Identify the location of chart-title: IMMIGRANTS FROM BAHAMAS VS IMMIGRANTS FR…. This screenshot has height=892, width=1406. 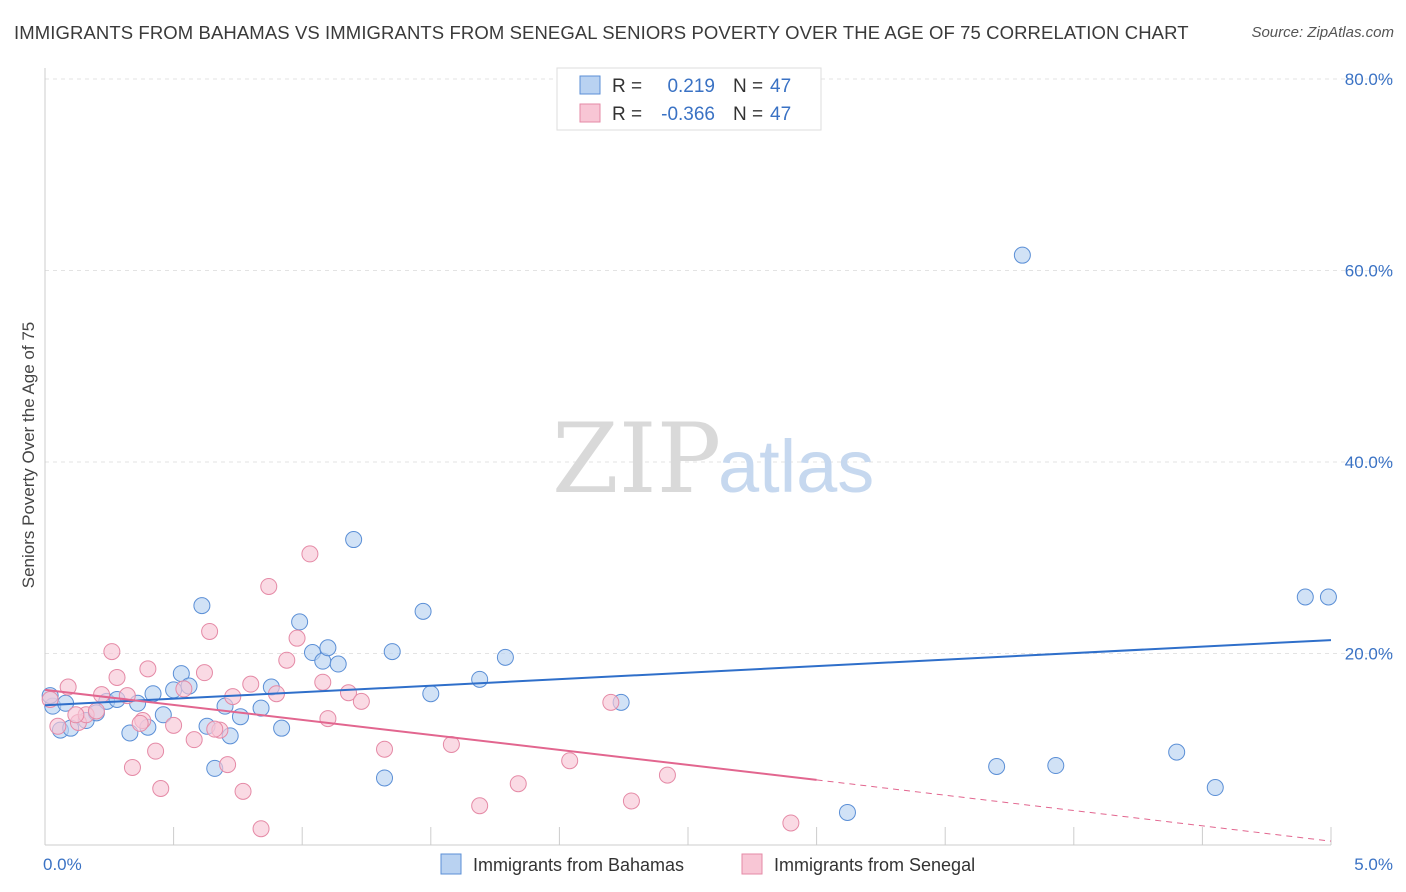
(601, 32).